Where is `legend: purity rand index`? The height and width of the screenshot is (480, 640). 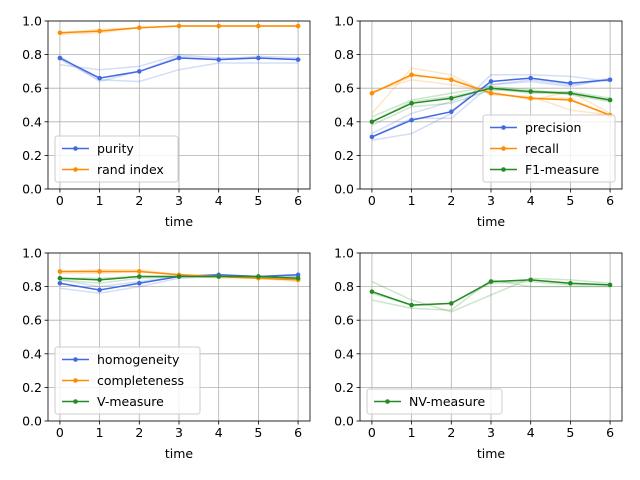
legend: purity rand index is located at coordinates (116, 159).